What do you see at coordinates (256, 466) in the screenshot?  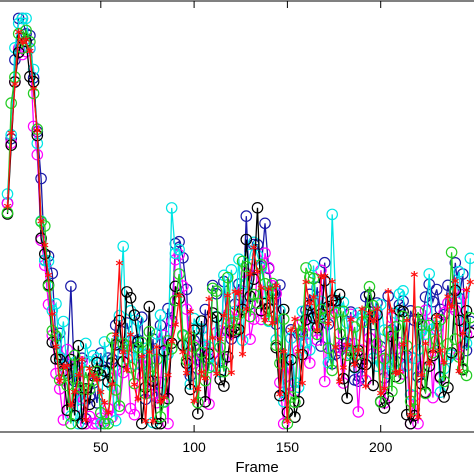 I see `x-axis-label: Frame` at bounding box center [256, 466].